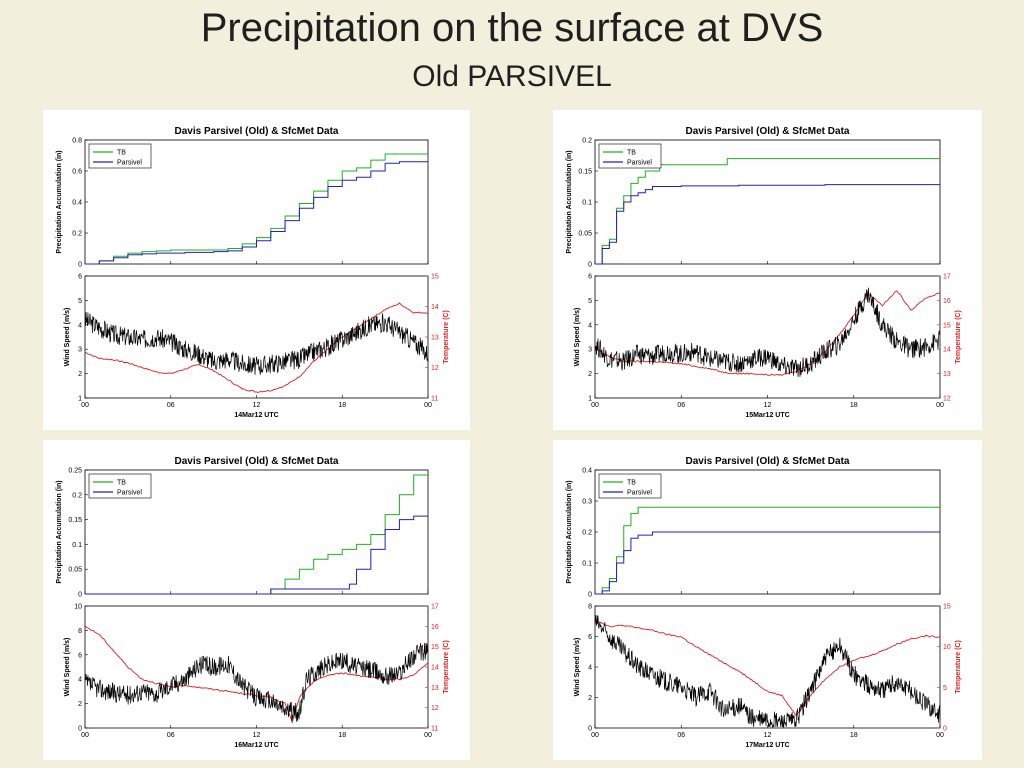 This screenshot has height=768, width=1024. What do you see at coordinates (77, 203) in the screenshot?
I see `top-ytick-label: 0.4` at bounding box center [77, 203].